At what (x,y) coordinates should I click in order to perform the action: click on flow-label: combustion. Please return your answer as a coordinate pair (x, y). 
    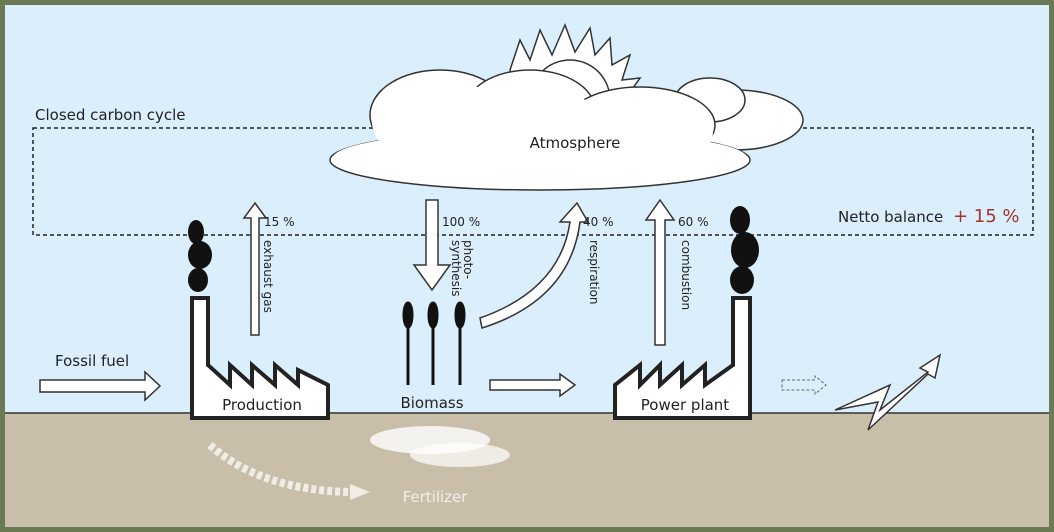
    Looking at the image, I should click on (686, 275).